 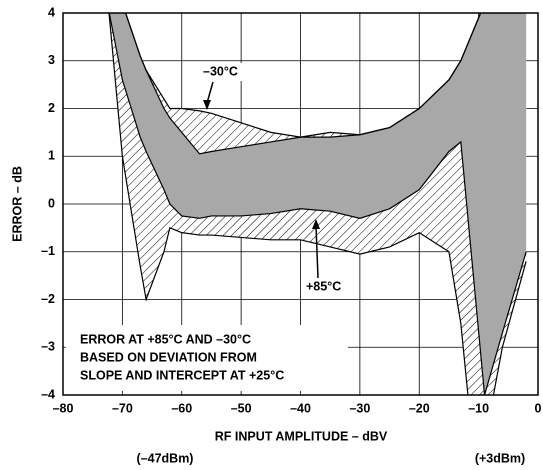 What do you see at coordinates (51, 156) in the screenshot?
I see `y-tick-label: 1` at bounding box center [51, 156].